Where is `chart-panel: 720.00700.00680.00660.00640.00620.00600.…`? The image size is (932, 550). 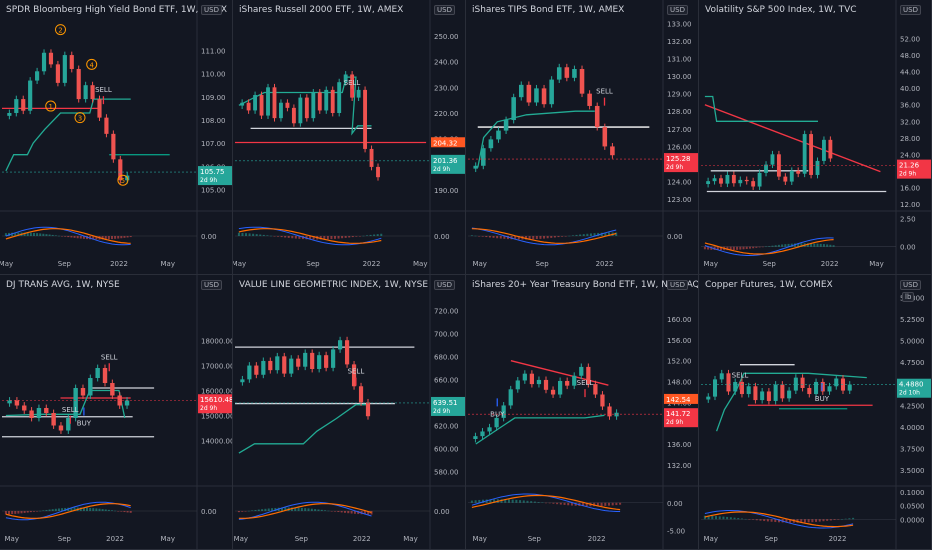
chart-panel: 720.00700.00680.00660.00640.00620.00600.… is located at coordinates (349, 412).